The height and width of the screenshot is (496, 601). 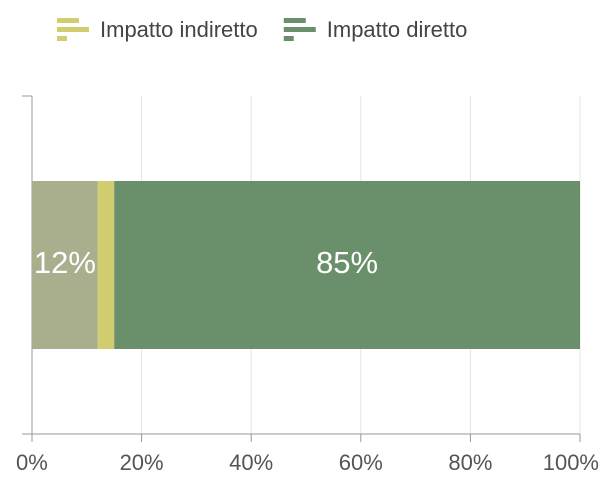 What do you see at coordinates (179, 29) in the screenshot?
I see `legend-label: Impatto indiretto` at bounding box center [179, 29].